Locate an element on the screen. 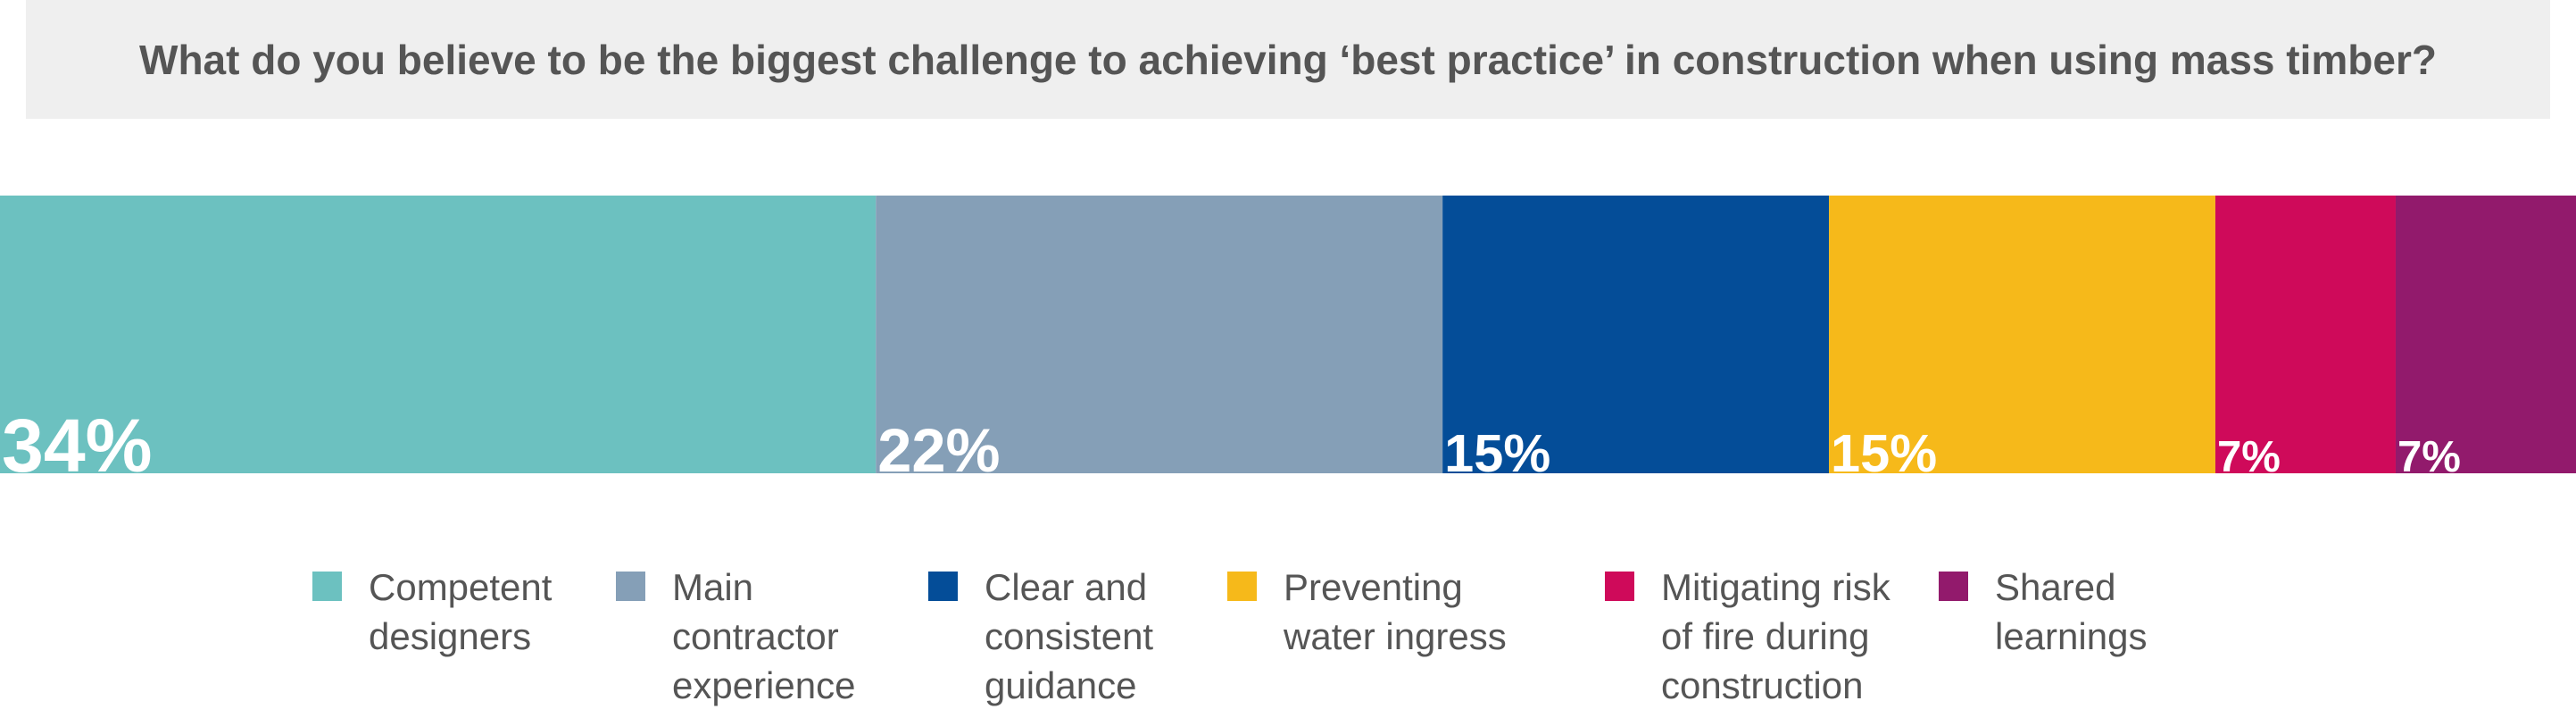 The width and height of the screenshot is (2576, 726). legend-label: Competent designers is located at coordinates (461, 611).